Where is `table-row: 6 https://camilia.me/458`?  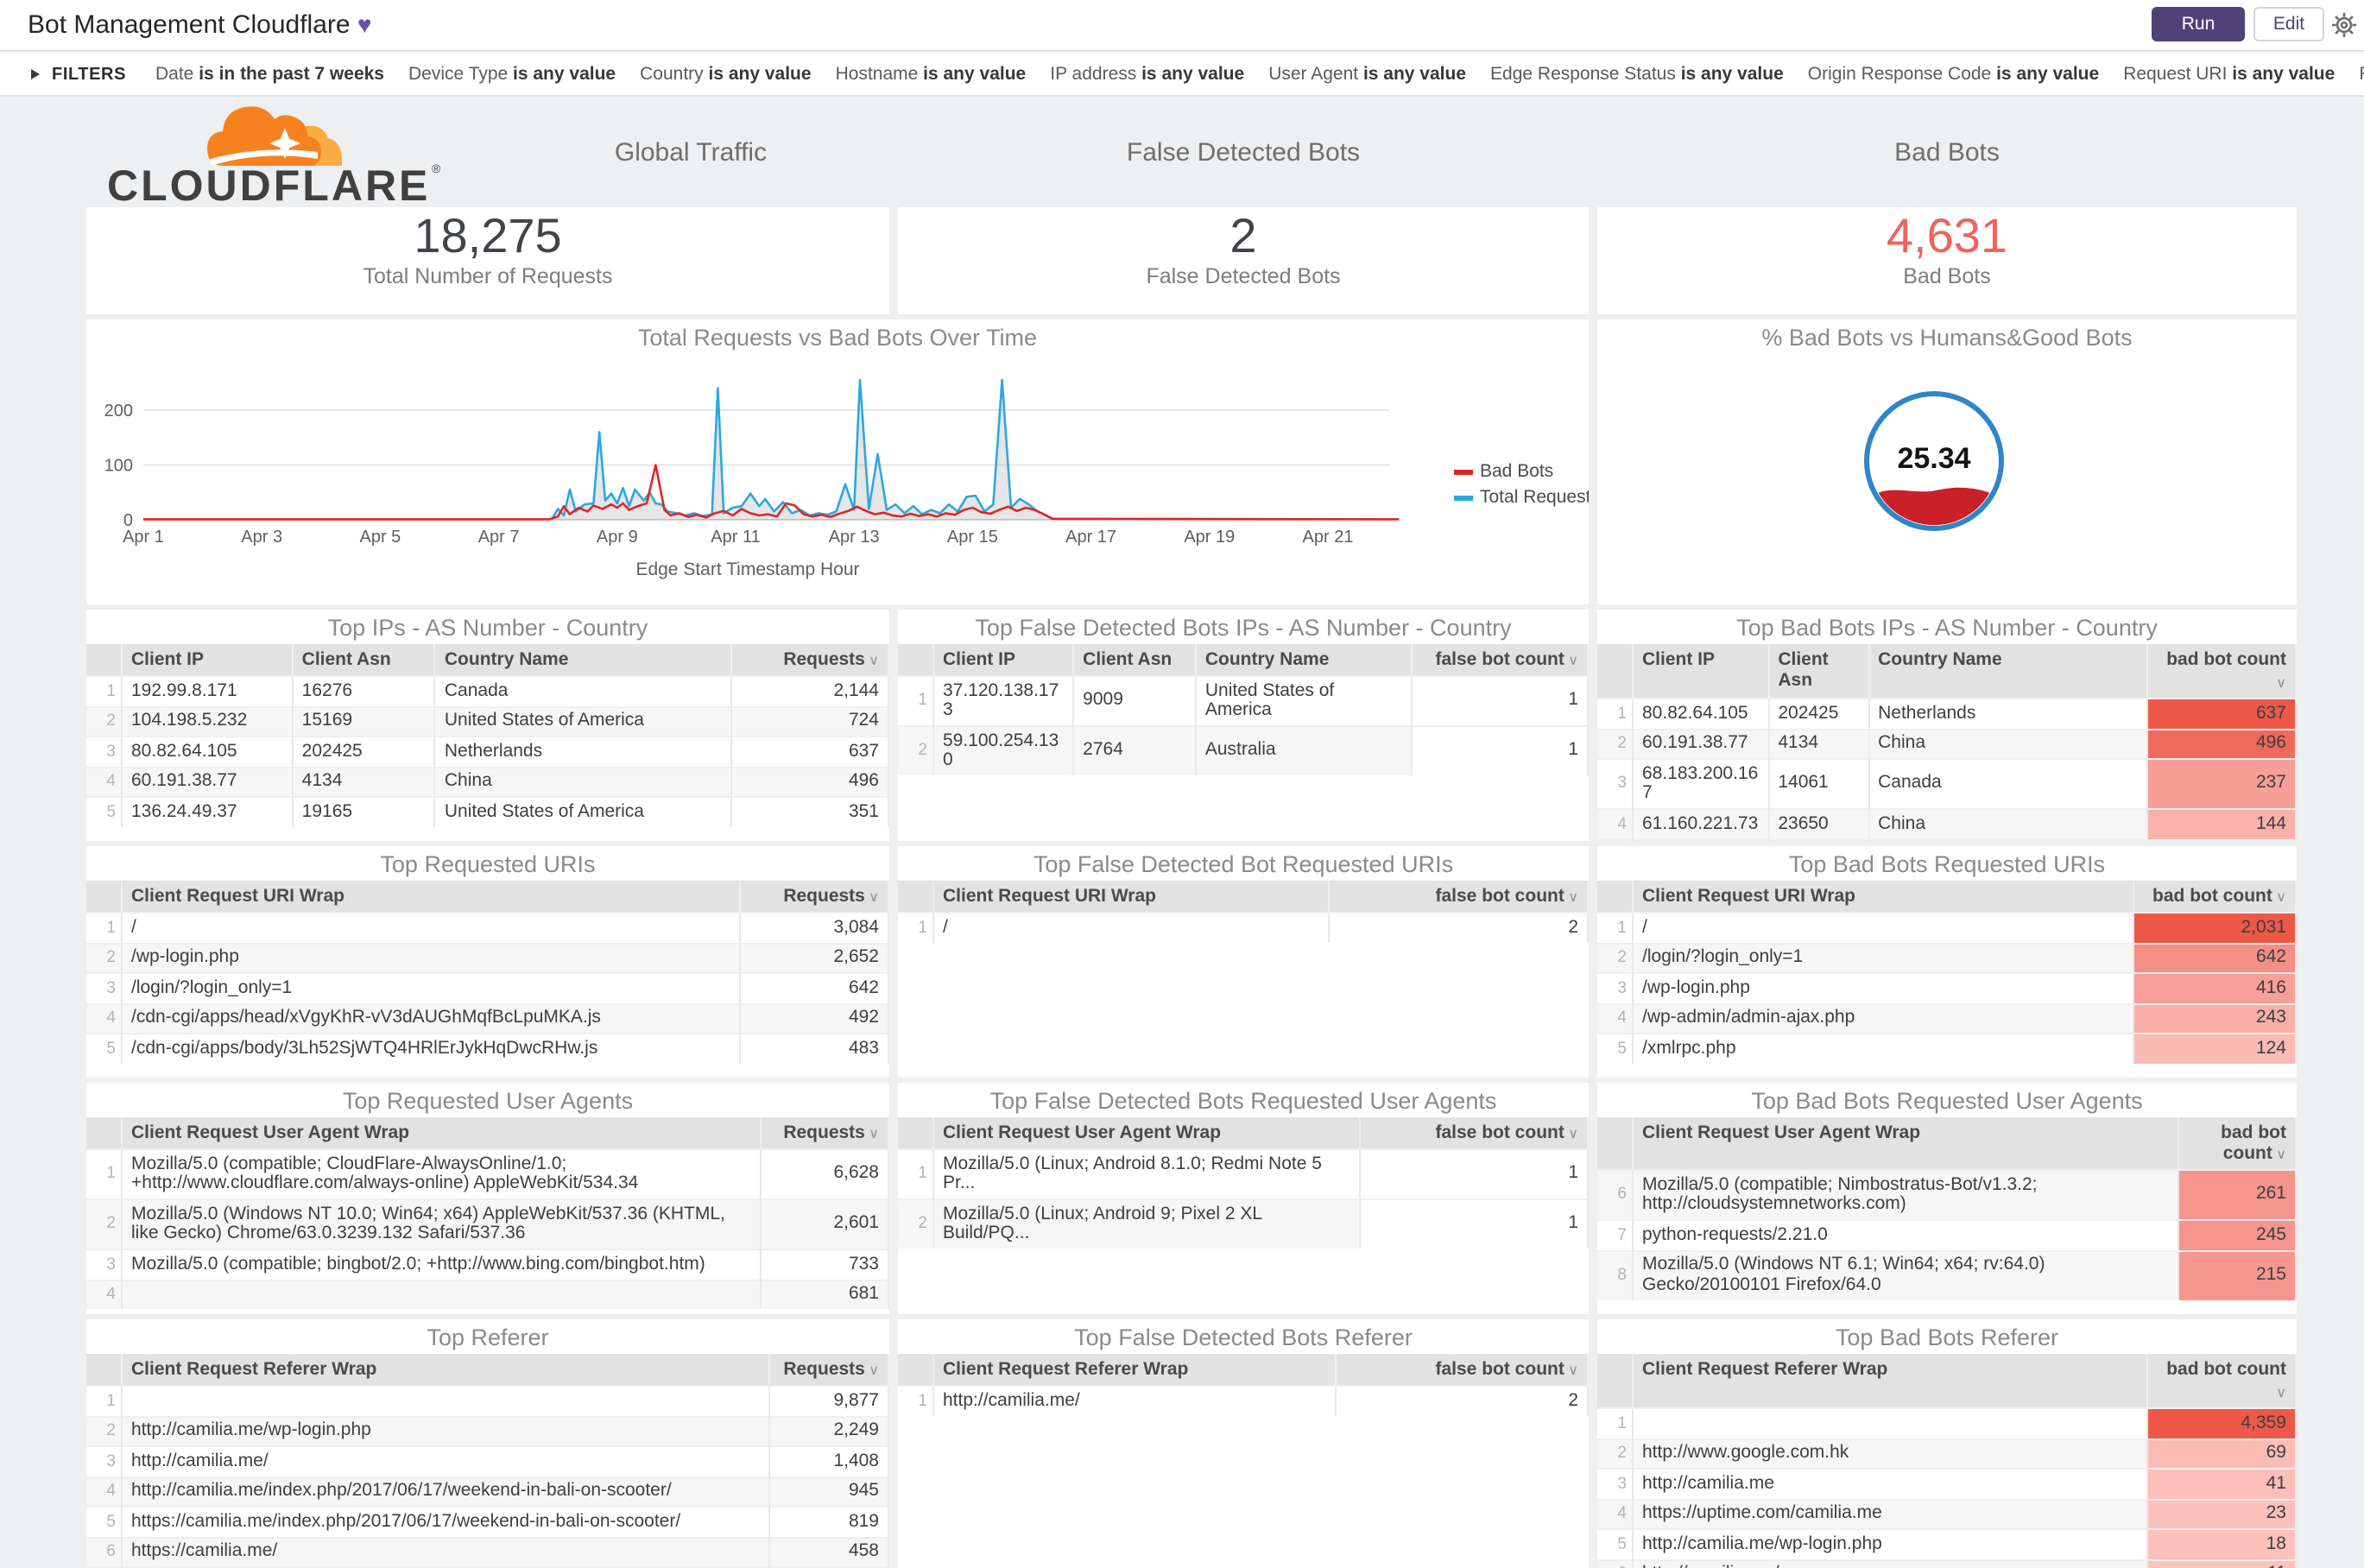
table-row: 6 https://camilia.me/458 is located at coordinates (487, 1551).